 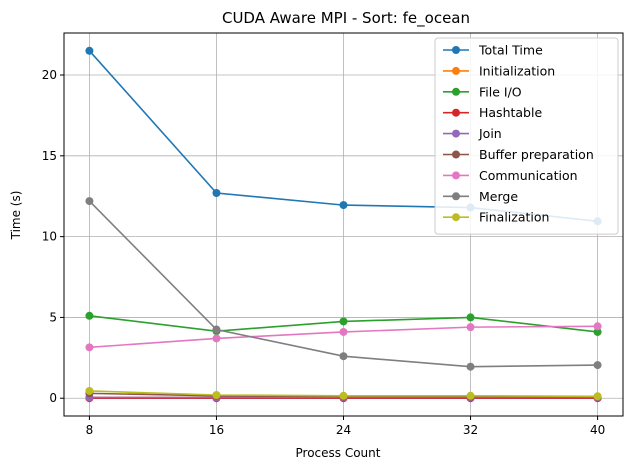 What do you see at coordinates (49, 237) in the screenshot?
I see `y-tick-label: 10` at bounding box center [49, 237].